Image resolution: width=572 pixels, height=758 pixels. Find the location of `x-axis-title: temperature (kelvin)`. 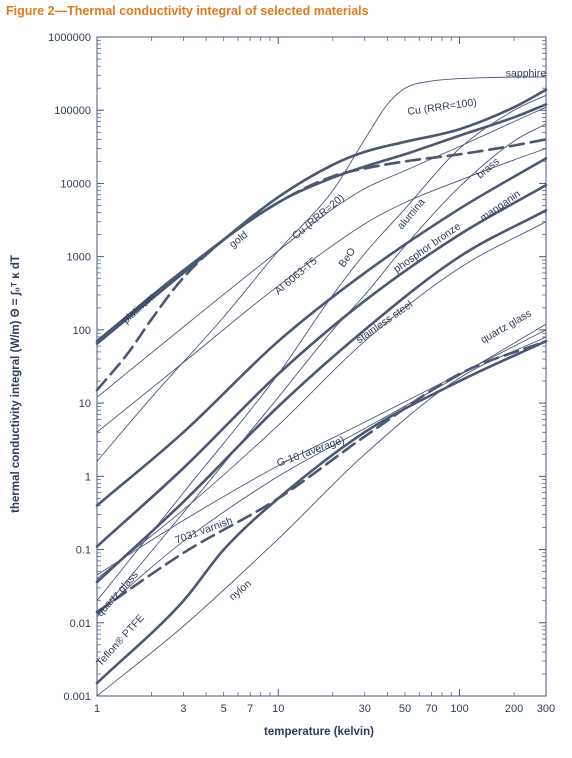

x-axis-title: temperature (kelvin) is located at coordinates (319, 732).